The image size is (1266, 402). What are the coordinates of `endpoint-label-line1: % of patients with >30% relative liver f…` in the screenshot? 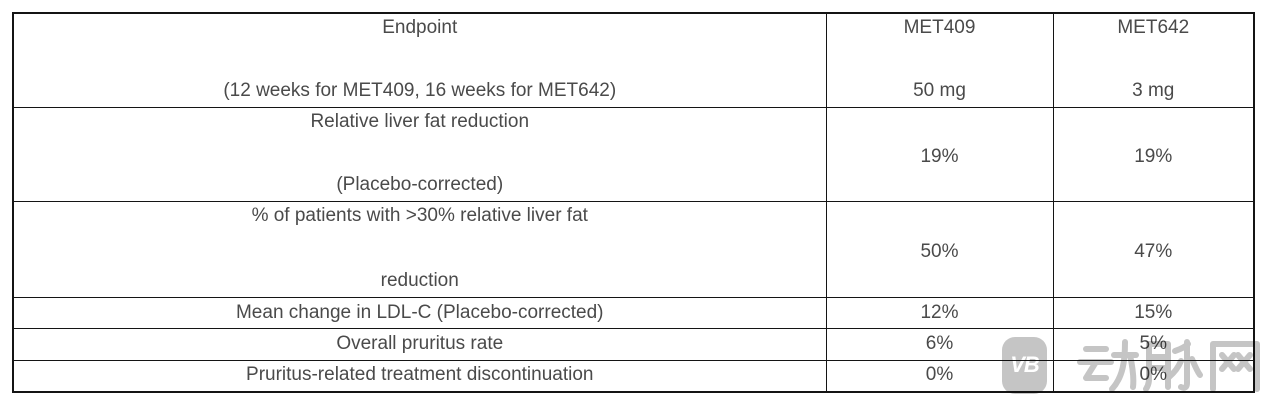 It's located at (419, 215).